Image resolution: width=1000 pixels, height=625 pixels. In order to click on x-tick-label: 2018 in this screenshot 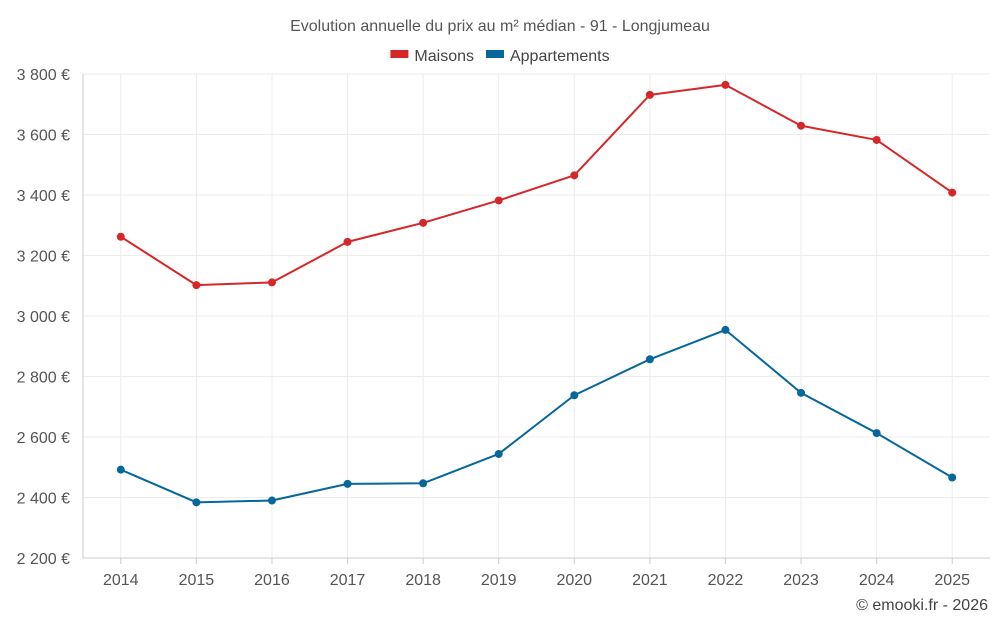, I will do `click(423, 580)`.